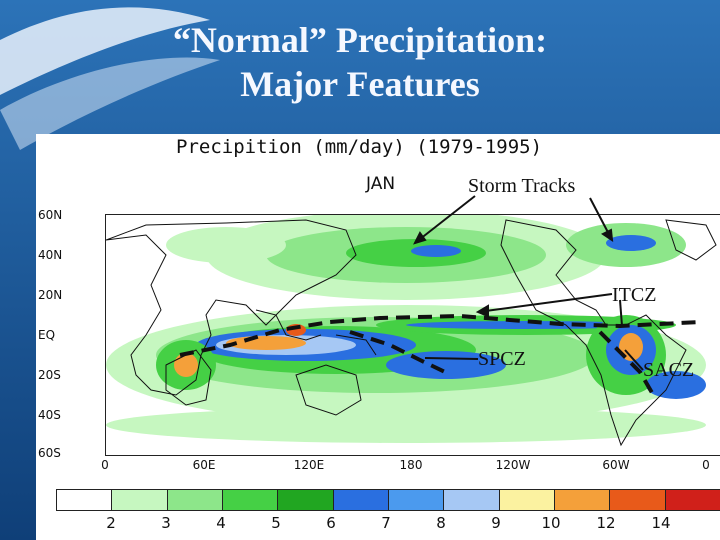 The image size is (720, 540). I want to click on annotation-spcz: SPCZ, so click(502, 359).